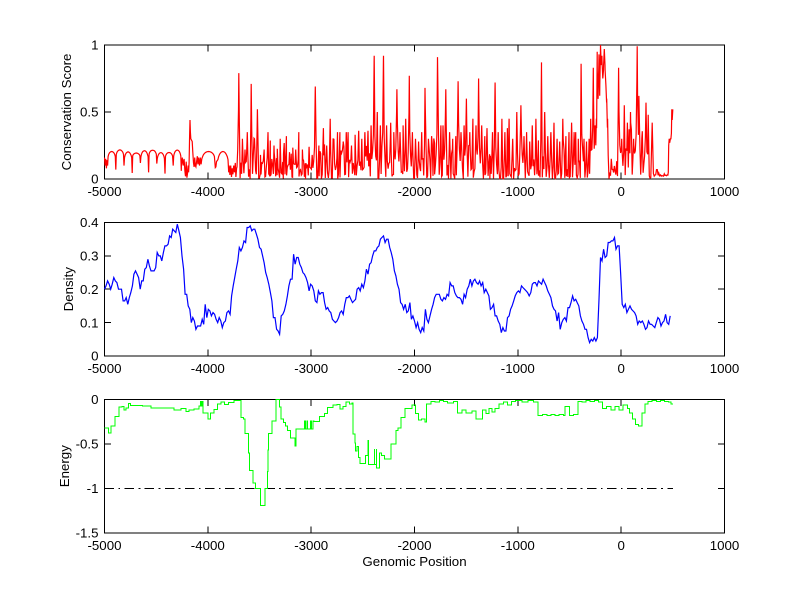  What do you see at coordinates (94, 45) in the screenshot?
I see `svg-text: 1` at bounding box center [94, 45].